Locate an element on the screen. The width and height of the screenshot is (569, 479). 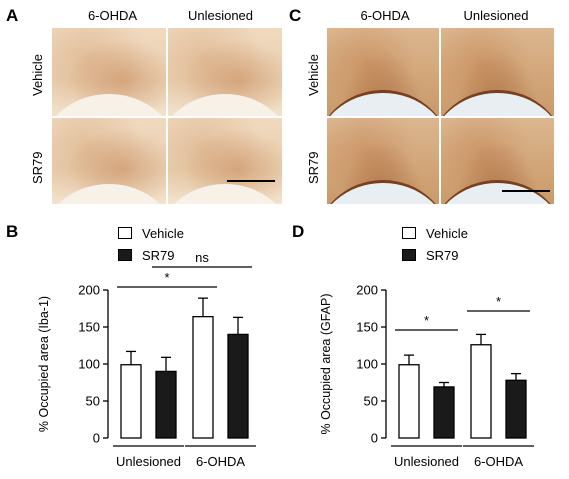
legend-b-sr79-label: SR79 is located at coordinates (158, 255).